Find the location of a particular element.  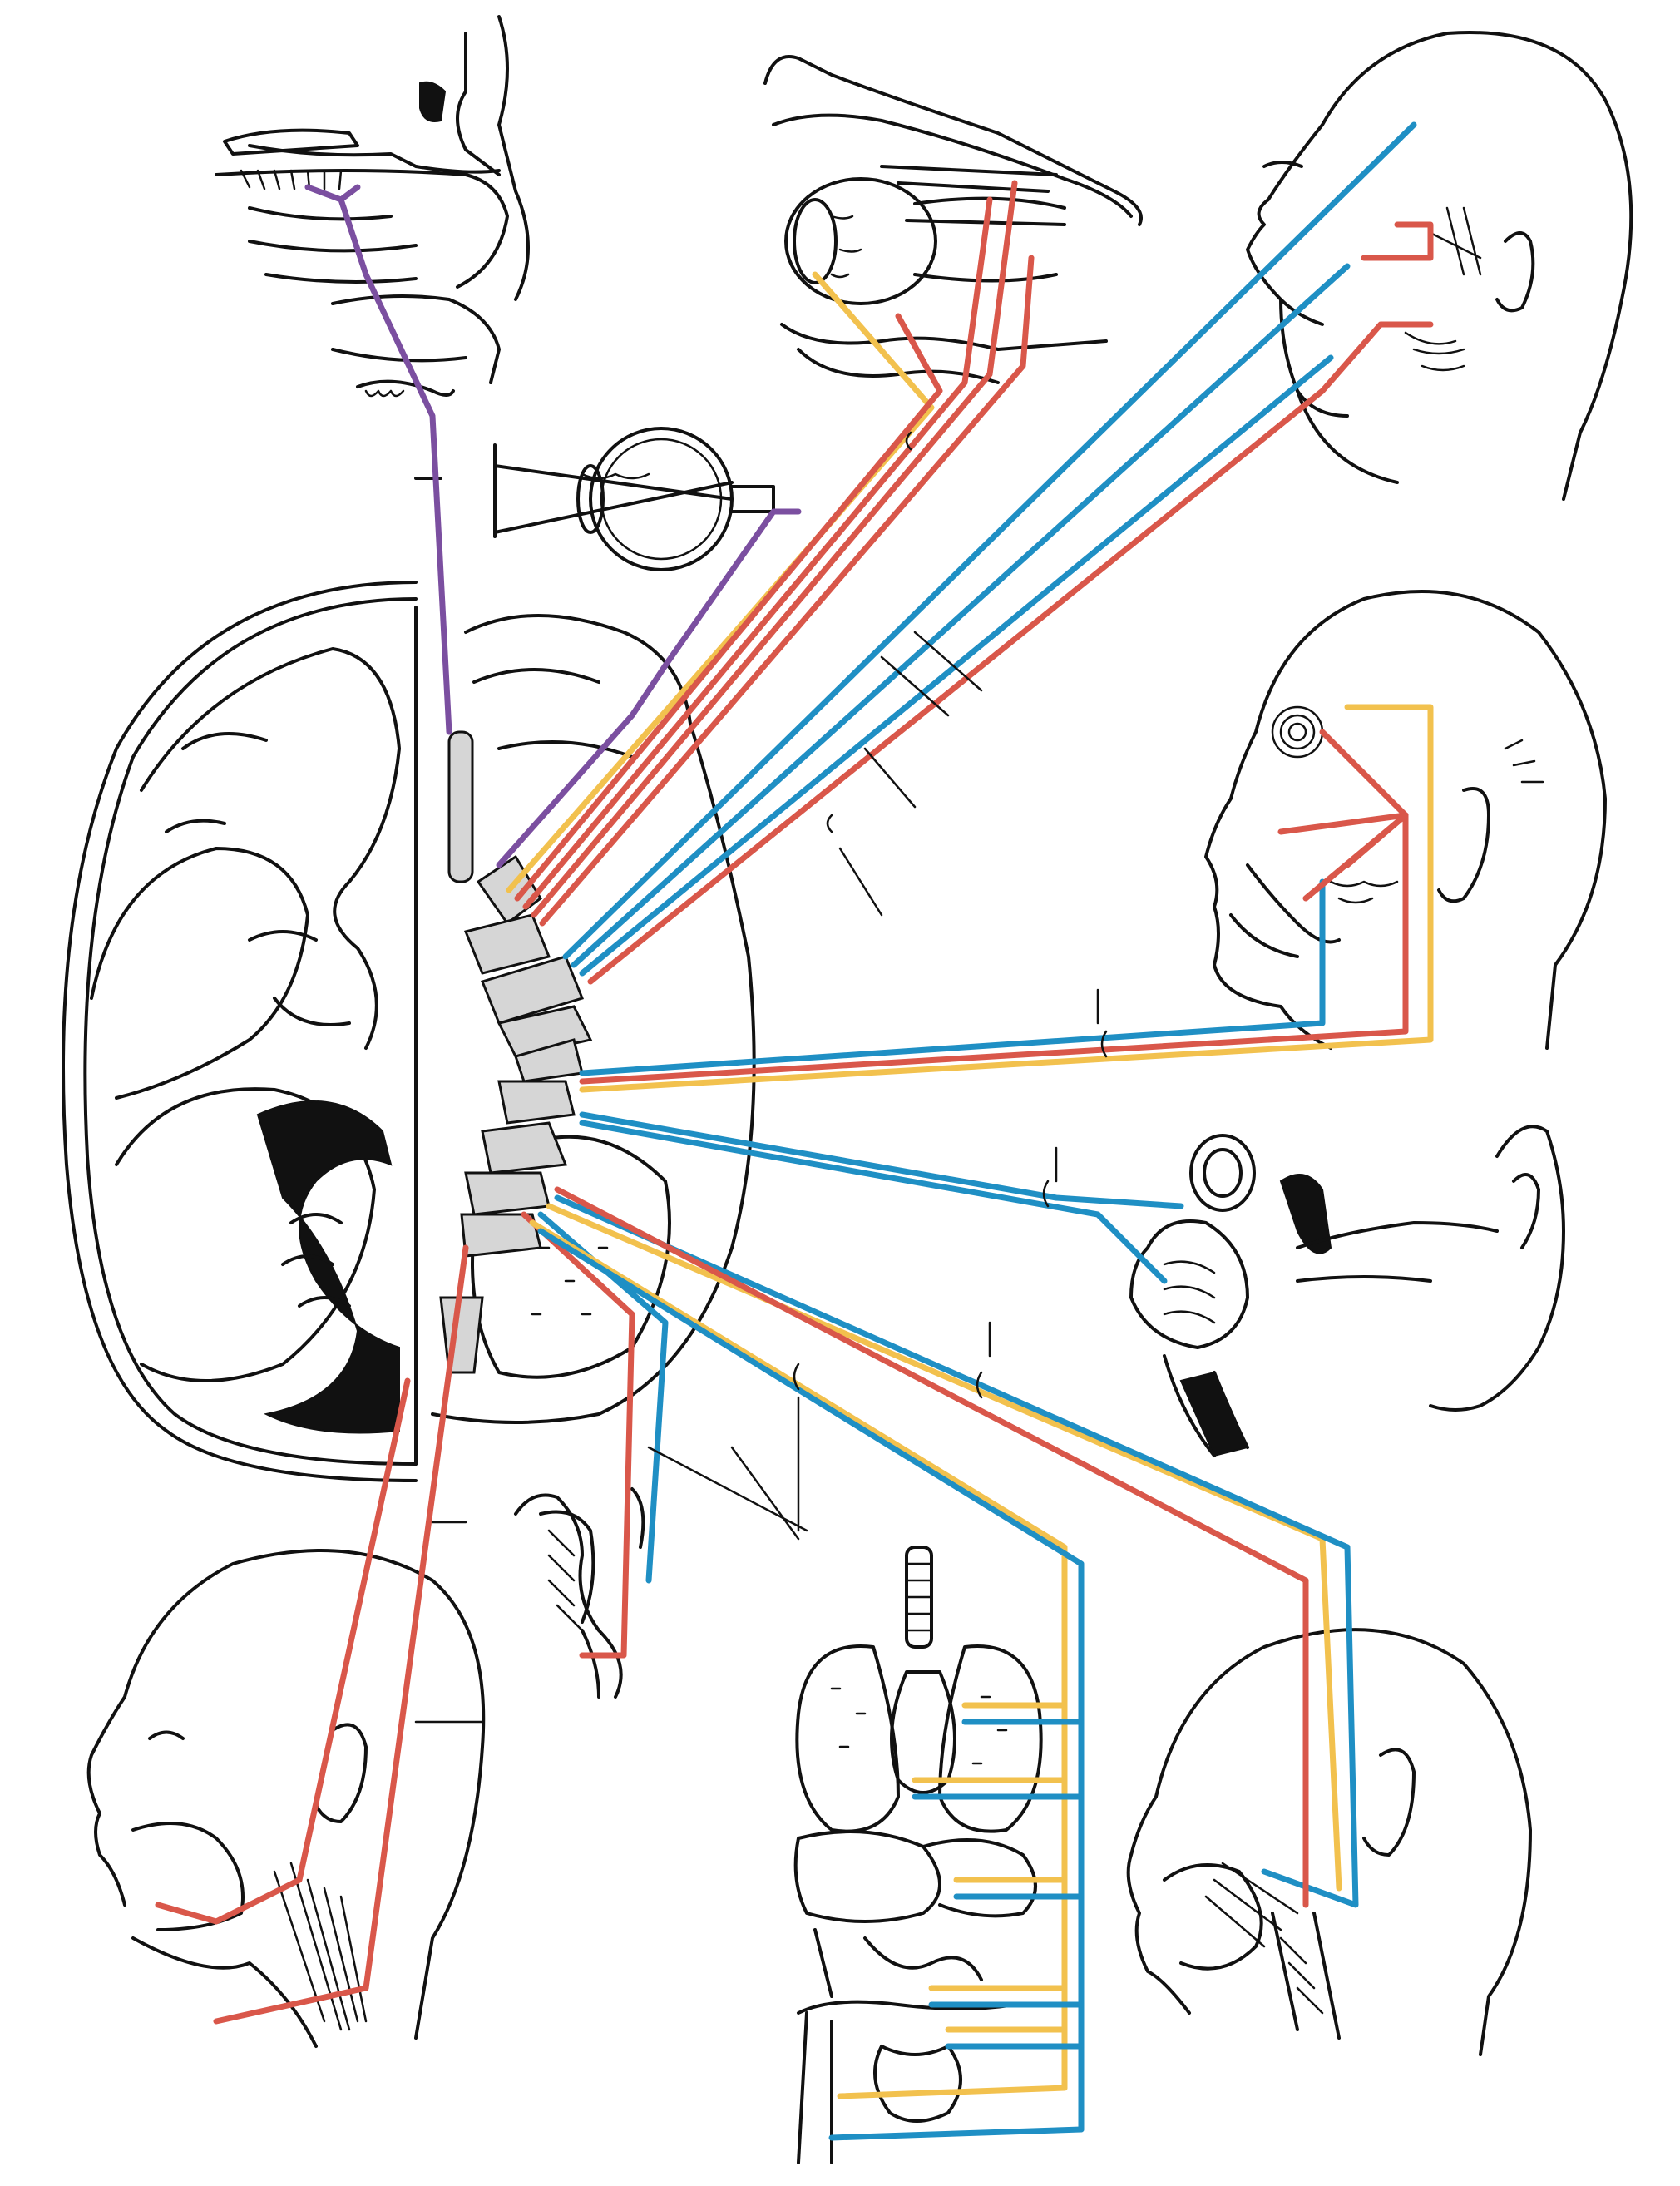

face-facial-nerve-illustration is located at coordinates (1405, 820).